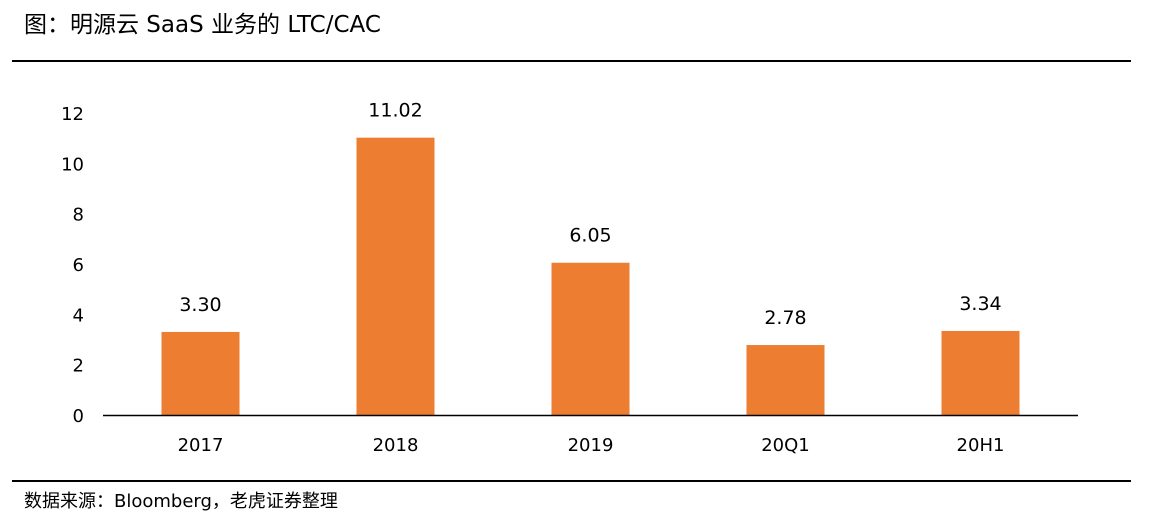  I want to click on y-tick-label: 12, so click(72, 114).